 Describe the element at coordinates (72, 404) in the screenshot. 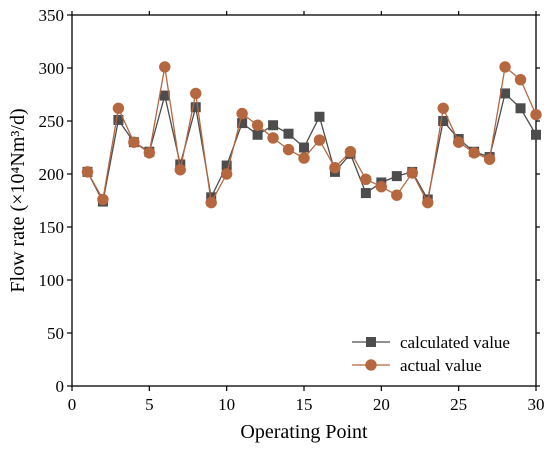

I see `x-tick-label: 0` at that location.